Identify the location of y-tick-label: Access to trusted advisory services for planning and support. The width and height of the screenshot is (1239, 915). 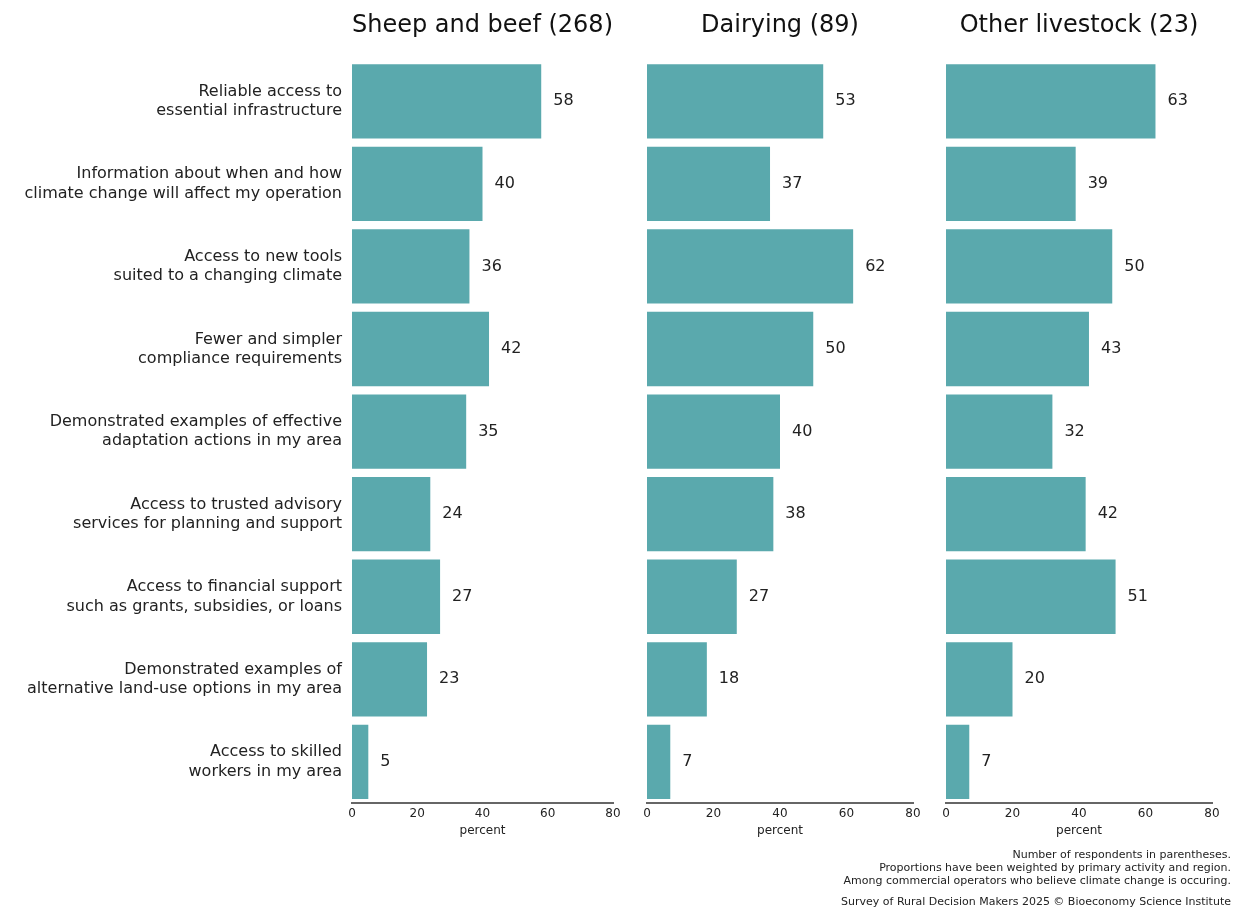
(207, 512).